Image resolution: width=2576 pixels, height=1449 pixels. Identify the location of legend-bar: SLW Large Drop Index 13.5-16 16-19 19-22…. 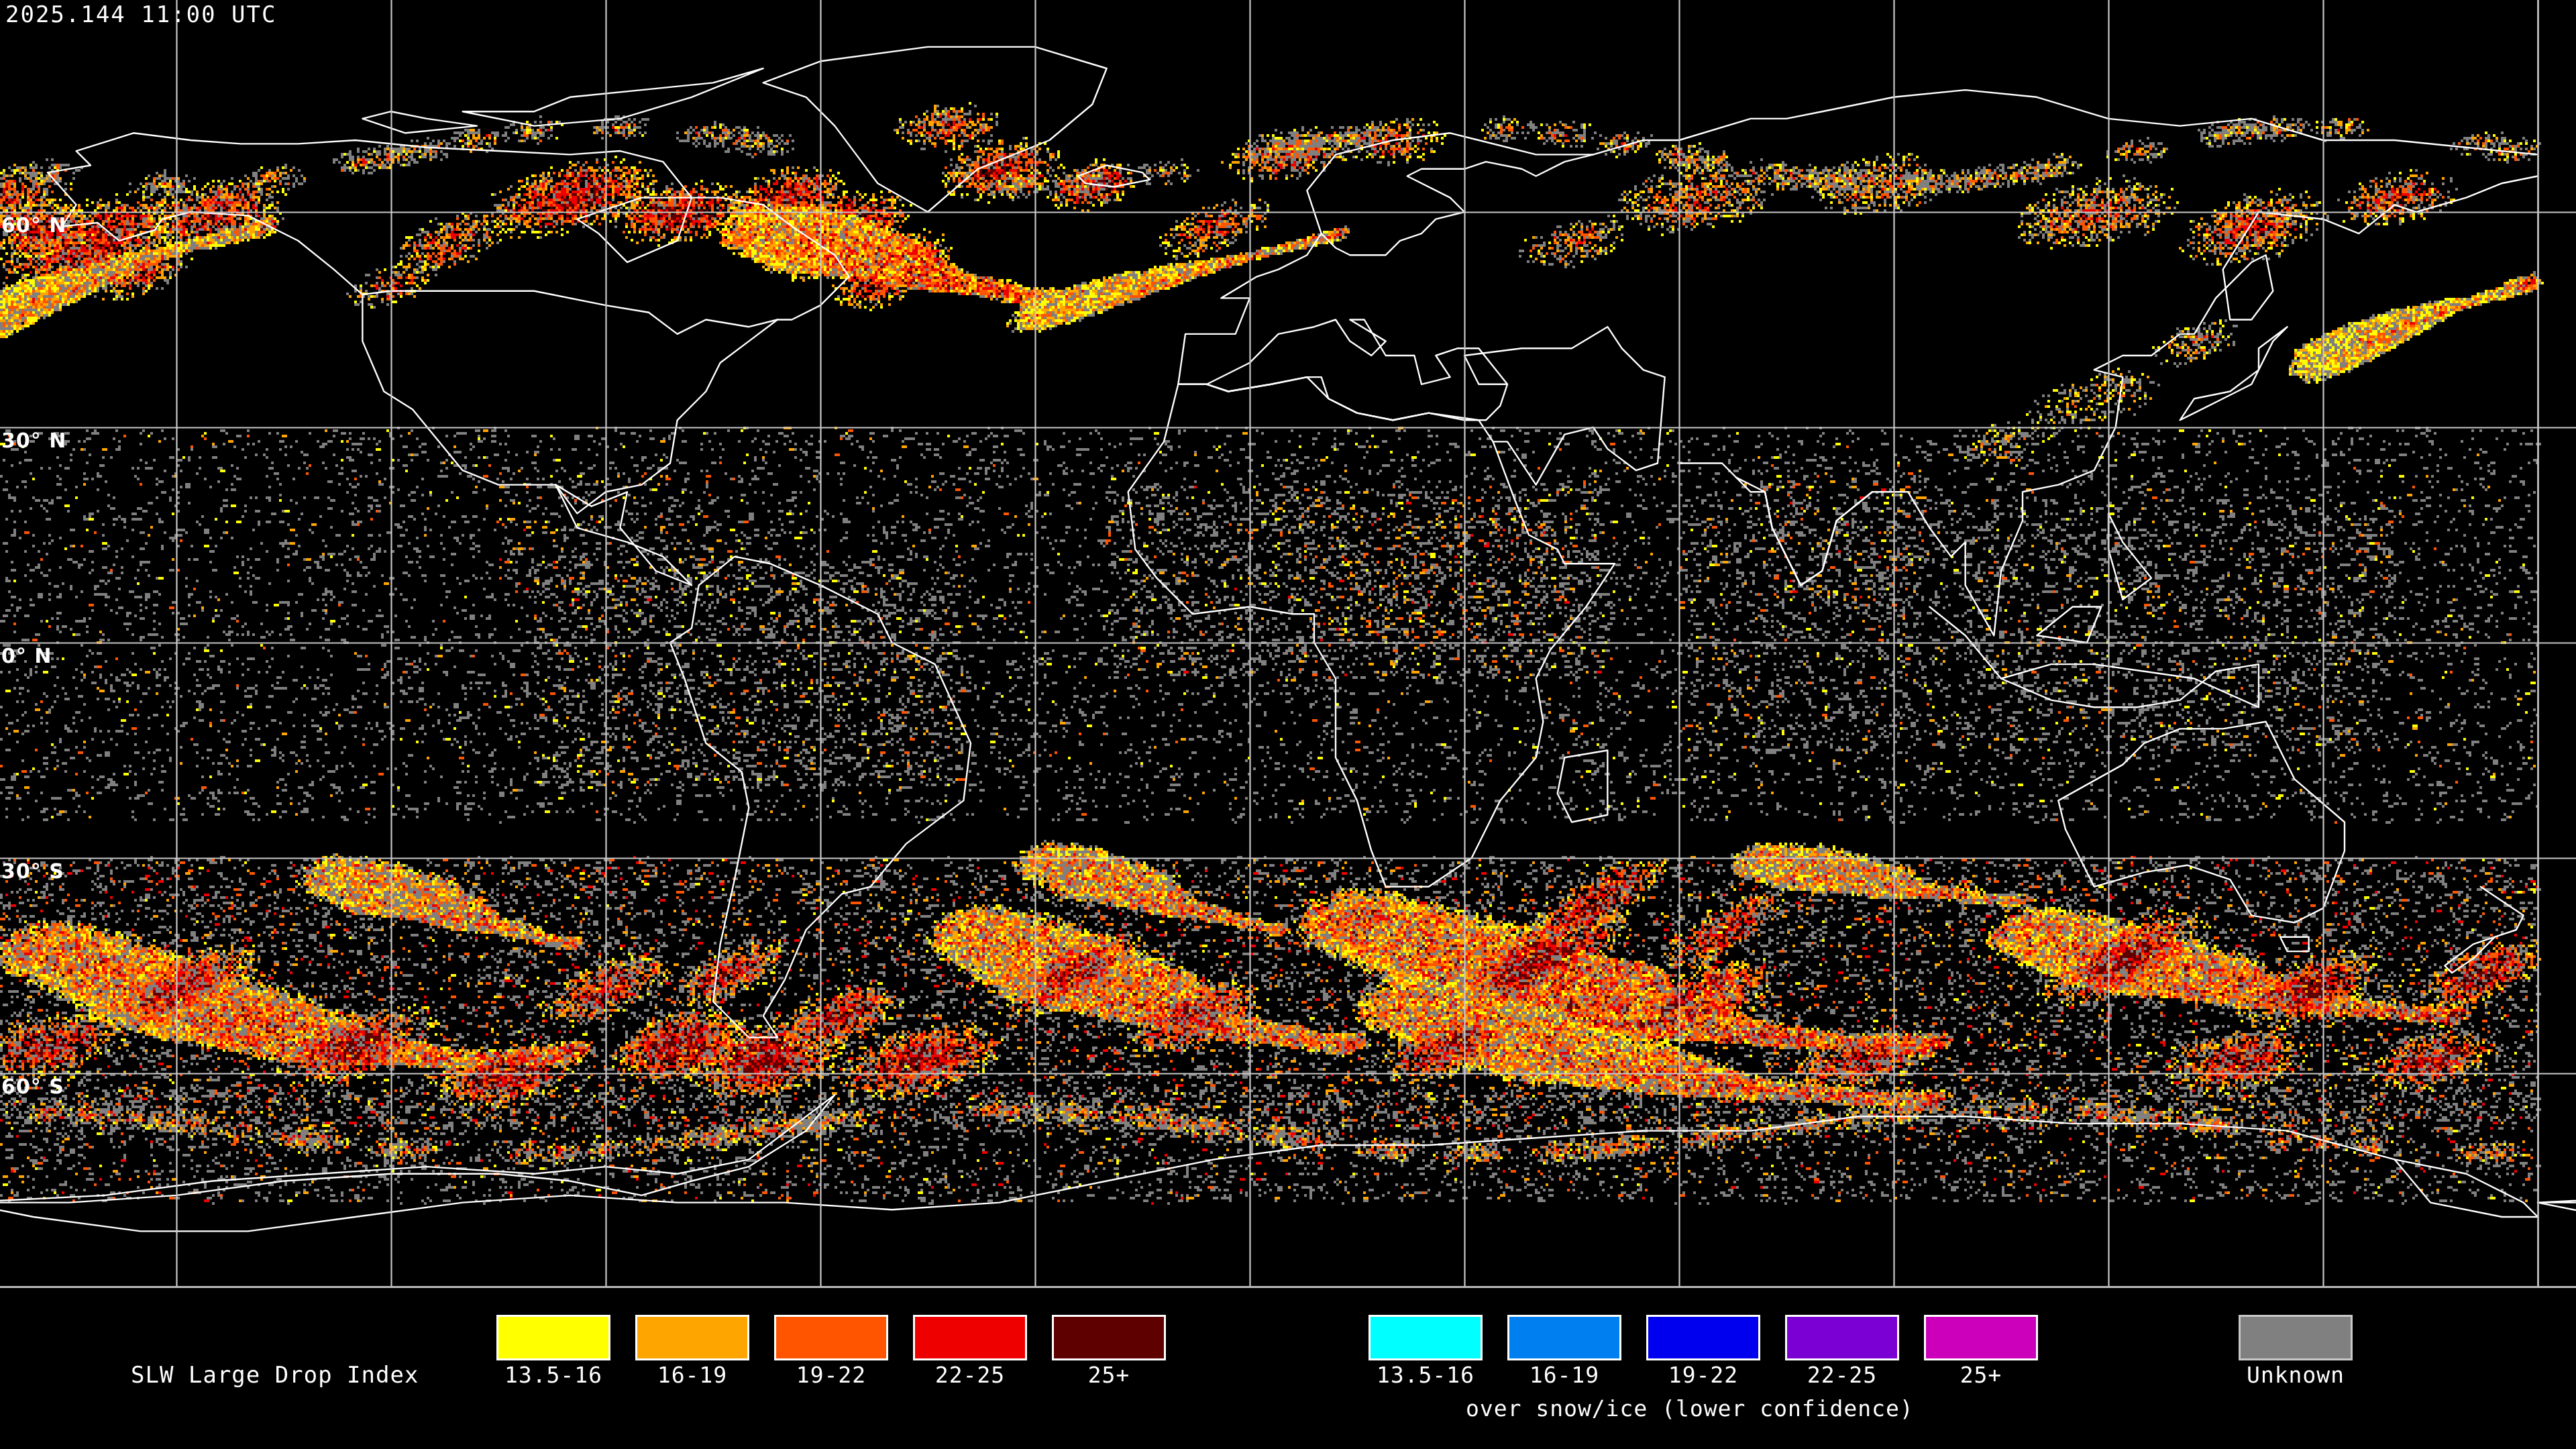
(1288, 1368).